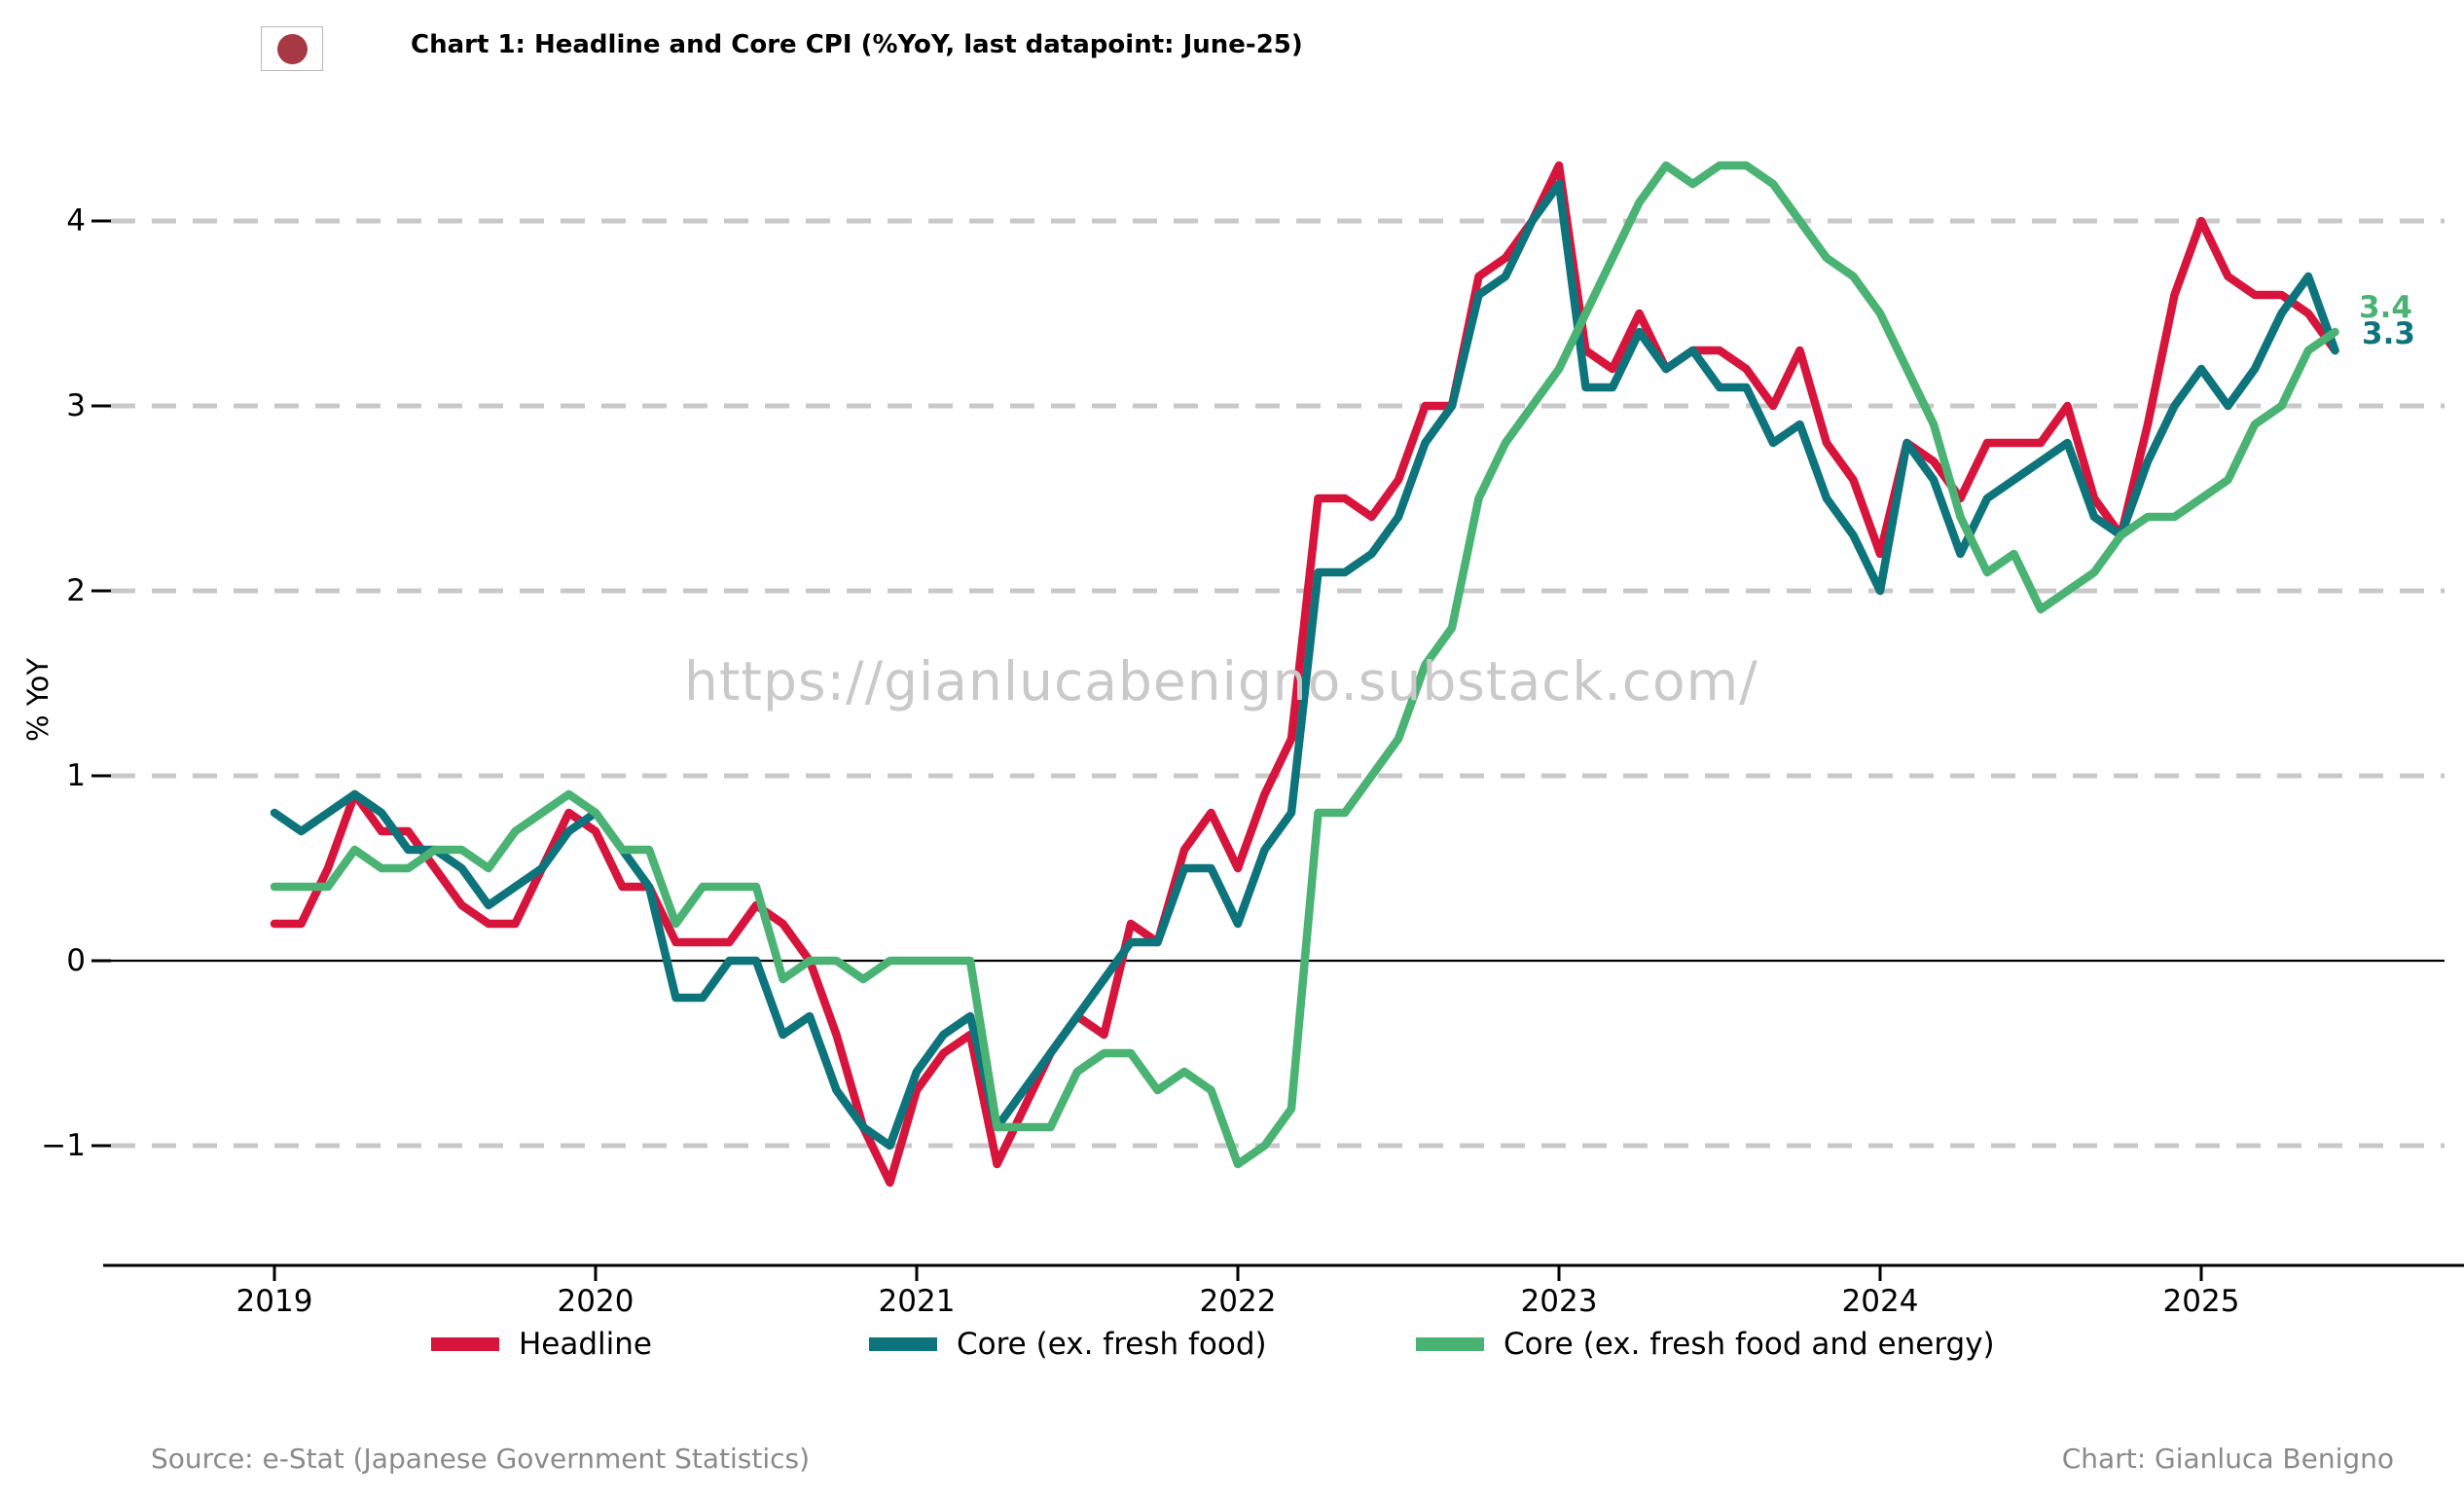 This screenshot has width=2464, height=1499. Describe the element at coordinates (586, 1344) in the screenshot. I see `legend-label-headline: Headline` at that location.